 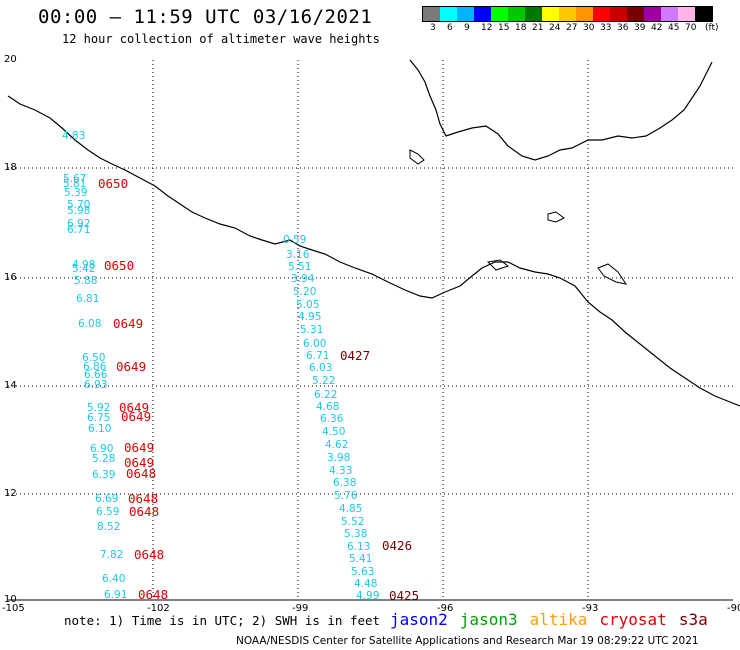 I want to click on swh-value-label: 3.98, so click(x=338, y=458).